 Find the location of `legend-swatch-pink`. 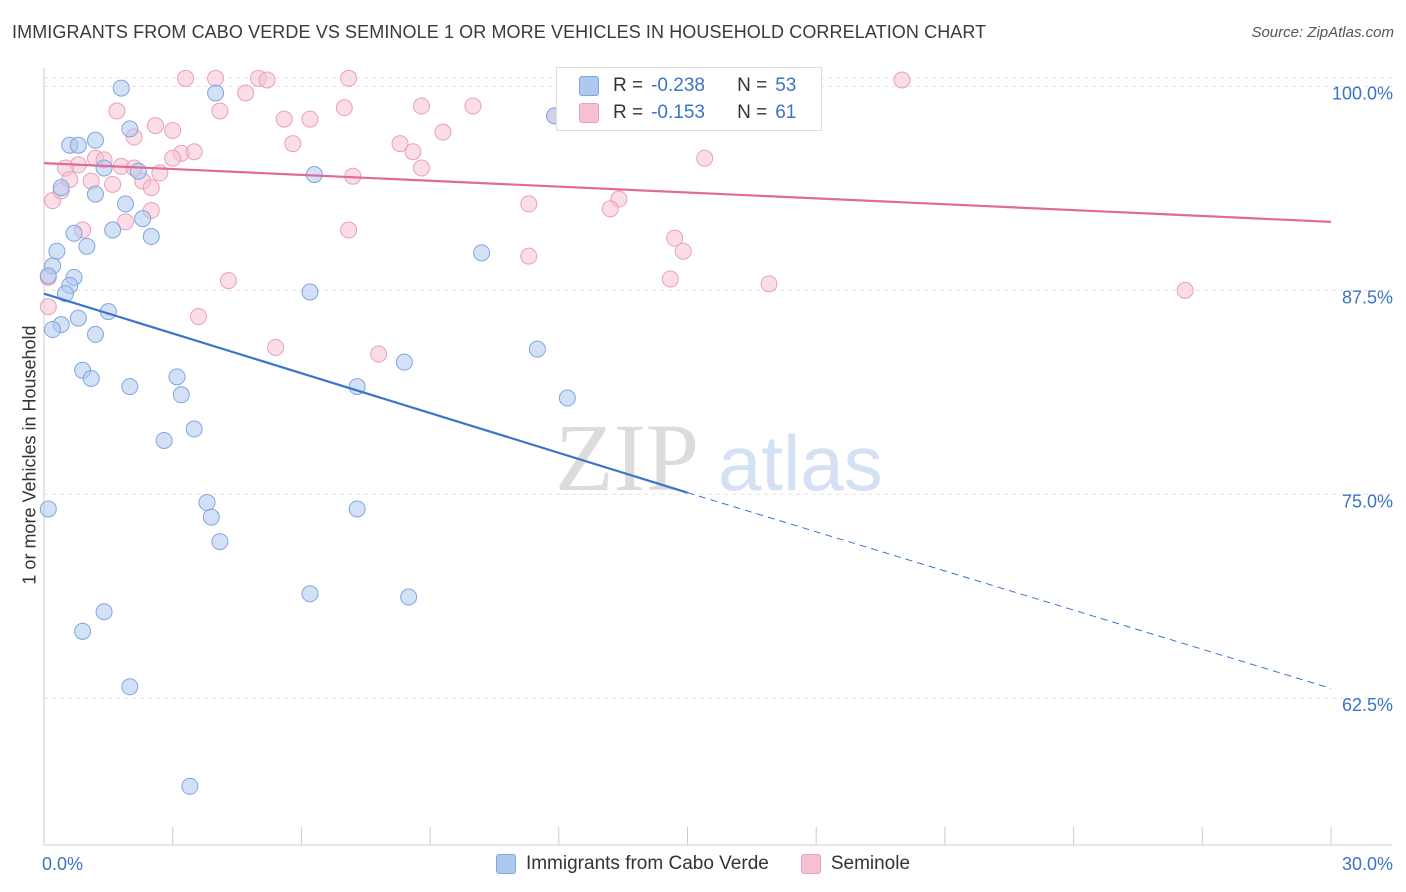

legend-swatch-pink is located at coordinates (589, 113).